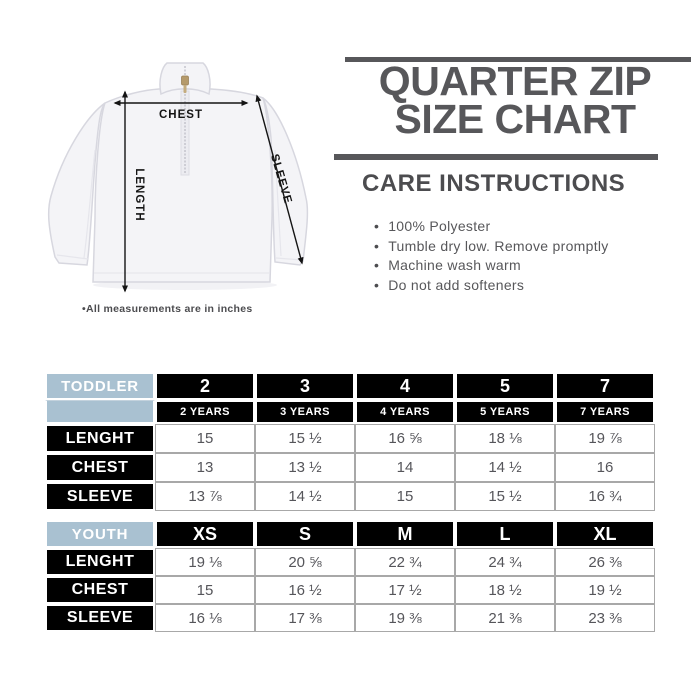 This screenshot has width=700, height=700. What do you see at coordinates (491, 247) in the screenshot?
I see `care-item: Tumble dry low. Remove promptly` at bounding box center [491, 247].